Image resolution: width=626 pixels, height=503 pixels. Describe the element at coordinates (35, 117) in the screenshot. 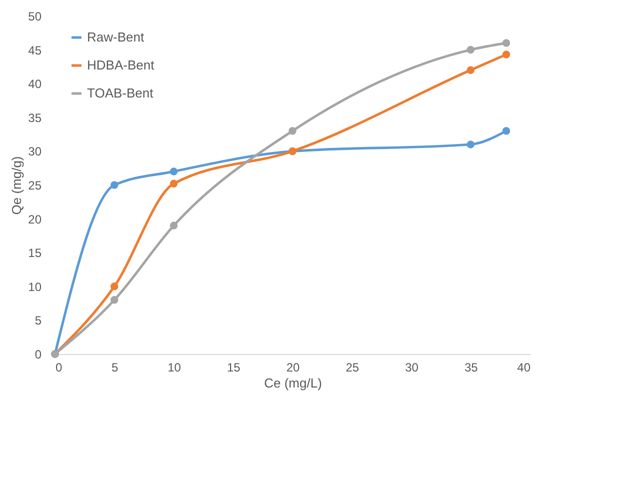

I see `y-tick-label: 35` at that location.